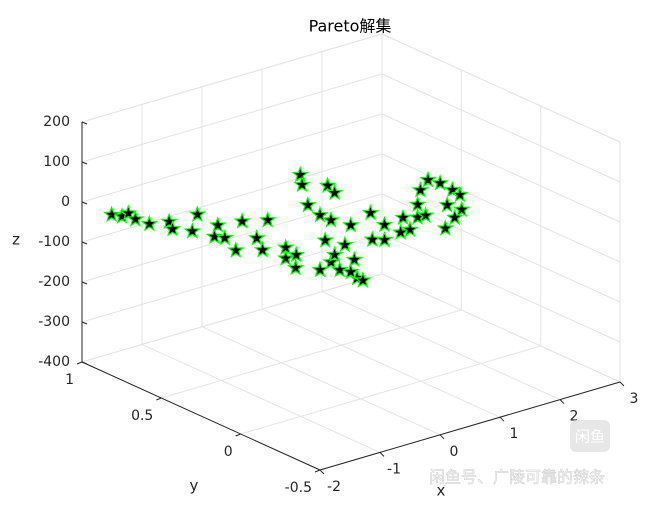 This screenshot has width=667, height=518. I want to click on watermark-logo-text: 闲鱼, so click(590, 437).